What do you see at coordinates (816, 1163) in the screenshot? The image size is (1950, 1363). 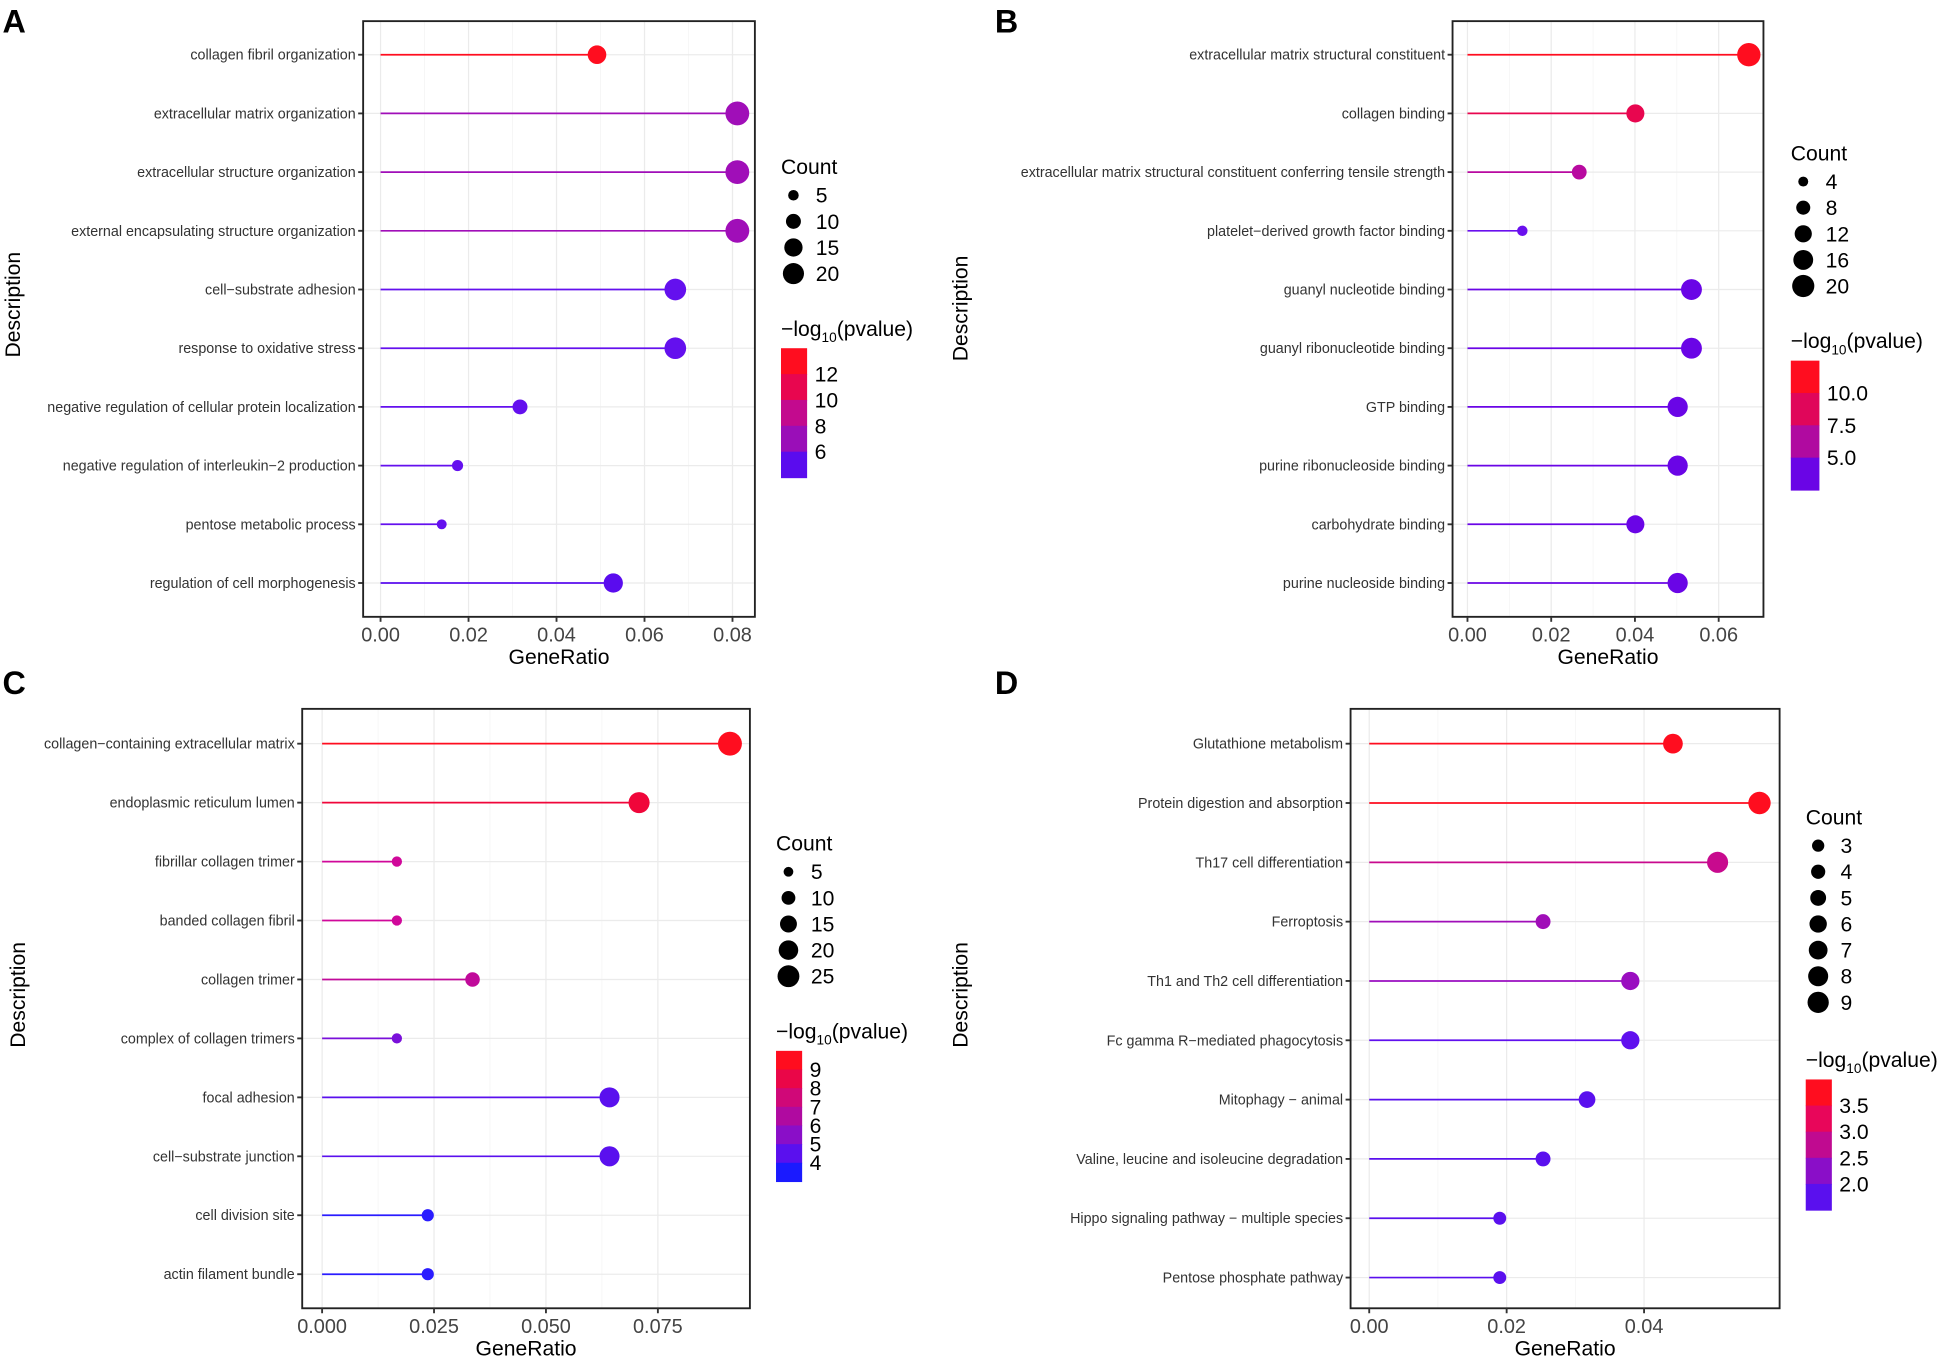 I see `colorbar-label: 4` at bounding box center [816, 1163].